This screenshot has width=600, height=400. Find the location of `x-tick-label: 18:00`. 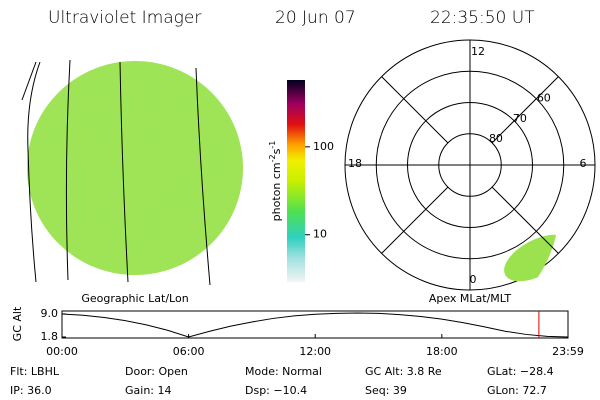

x-tick-label: 18:00 is located at coordinates (442, 351).